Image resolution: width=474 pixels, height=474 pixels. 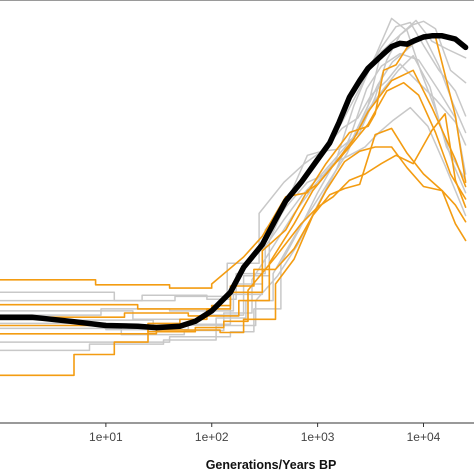 What do you see at coordinates (318, 437) in the screenshot?
I see `x-tick-label: 1e+03` at bounding box center [318, 437].